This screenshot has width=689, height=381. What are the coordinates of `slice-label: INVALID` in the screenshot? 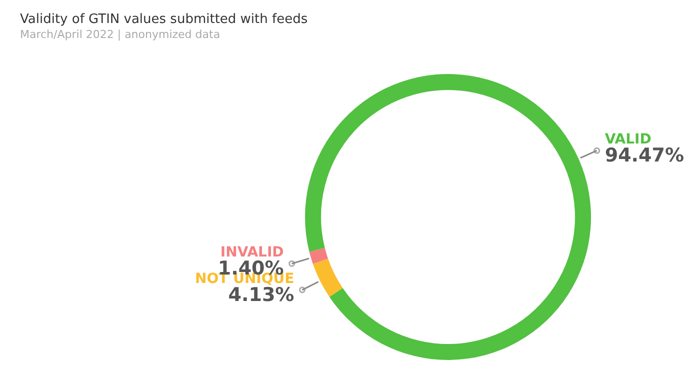 It's located at (252, 252).